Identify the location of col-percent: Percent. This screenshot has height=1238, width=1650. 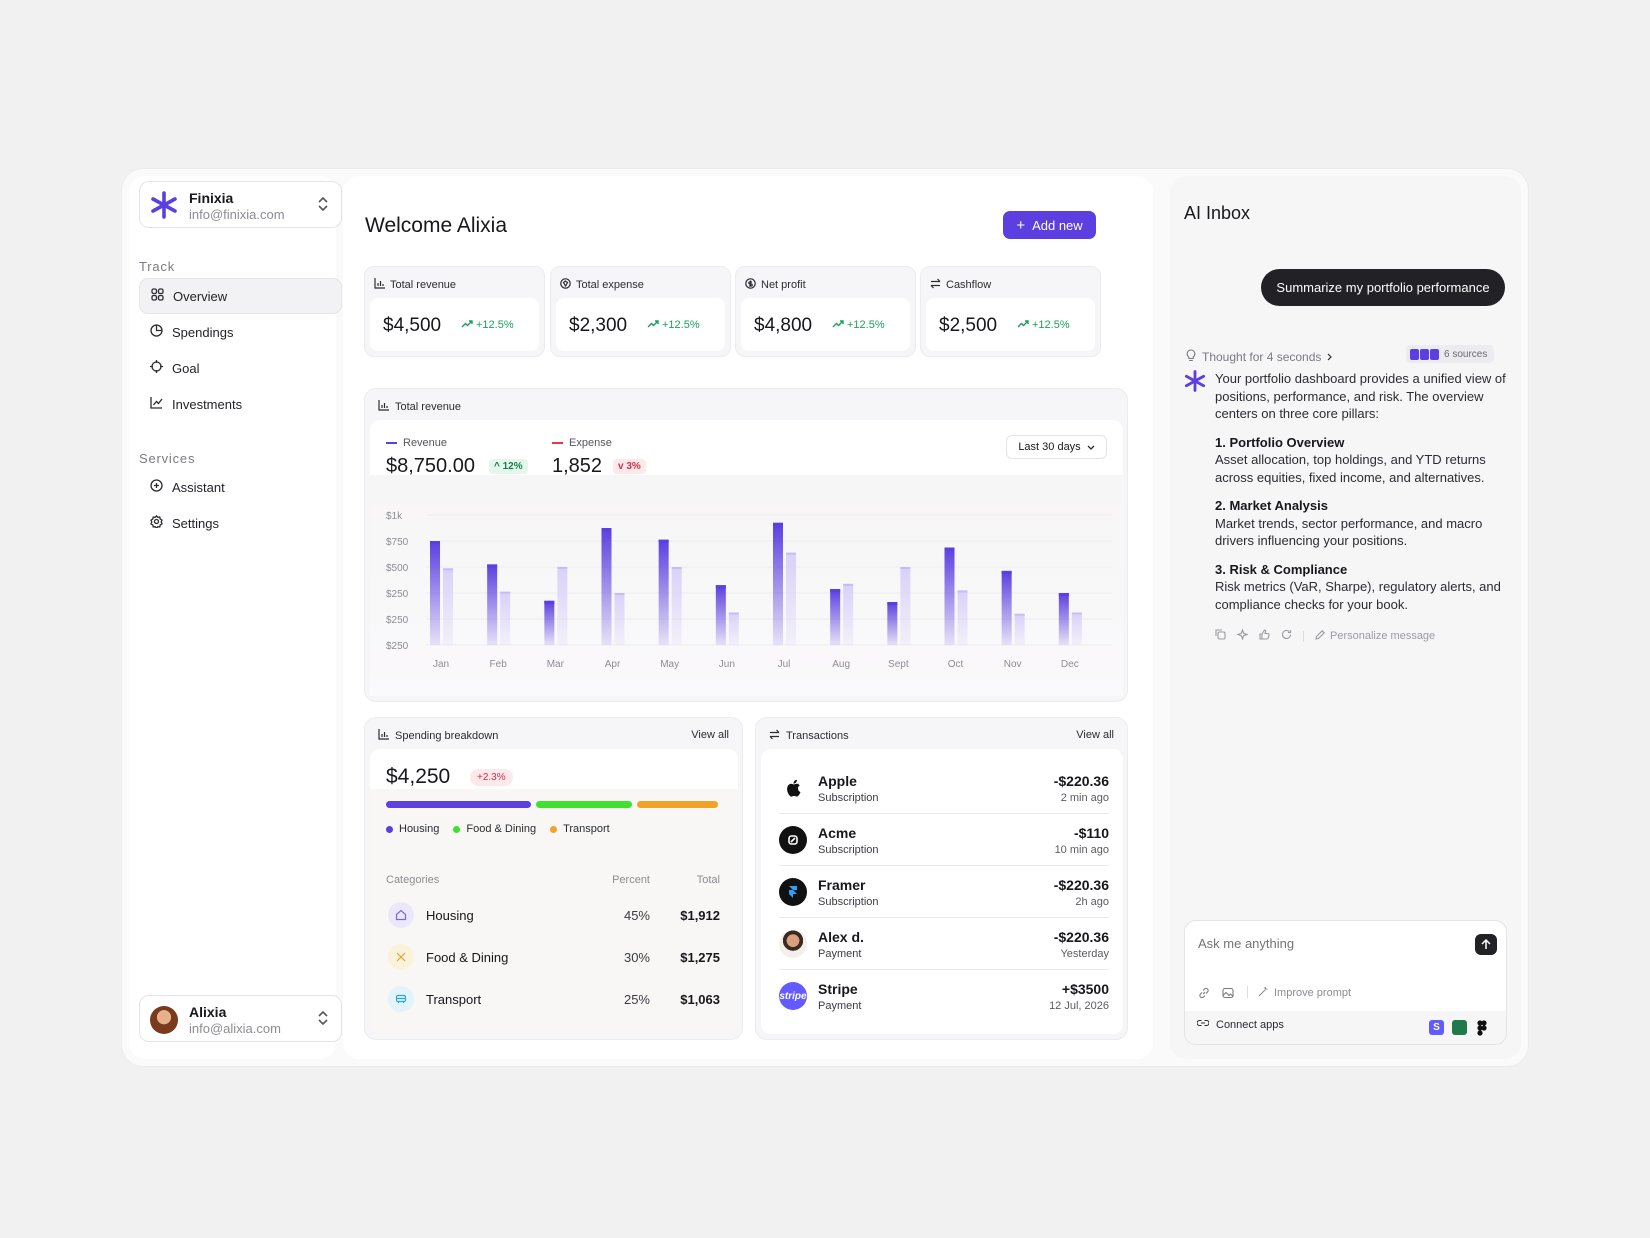
(631, 880).